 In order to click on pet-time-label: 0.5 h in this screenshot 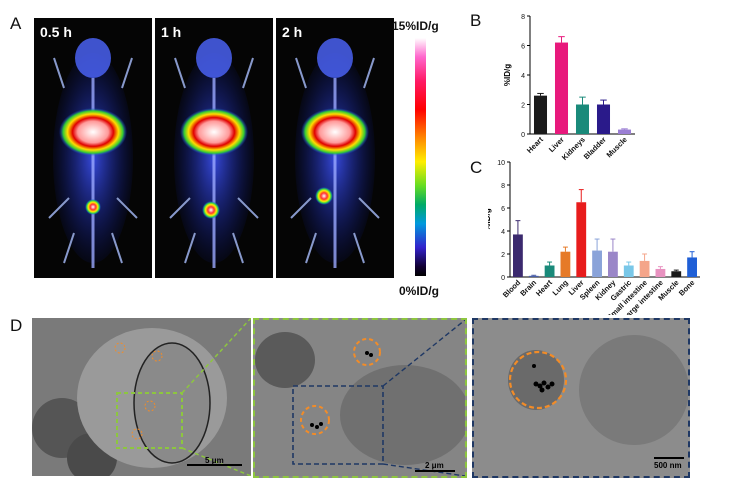, I will do `click(56, 32)`.